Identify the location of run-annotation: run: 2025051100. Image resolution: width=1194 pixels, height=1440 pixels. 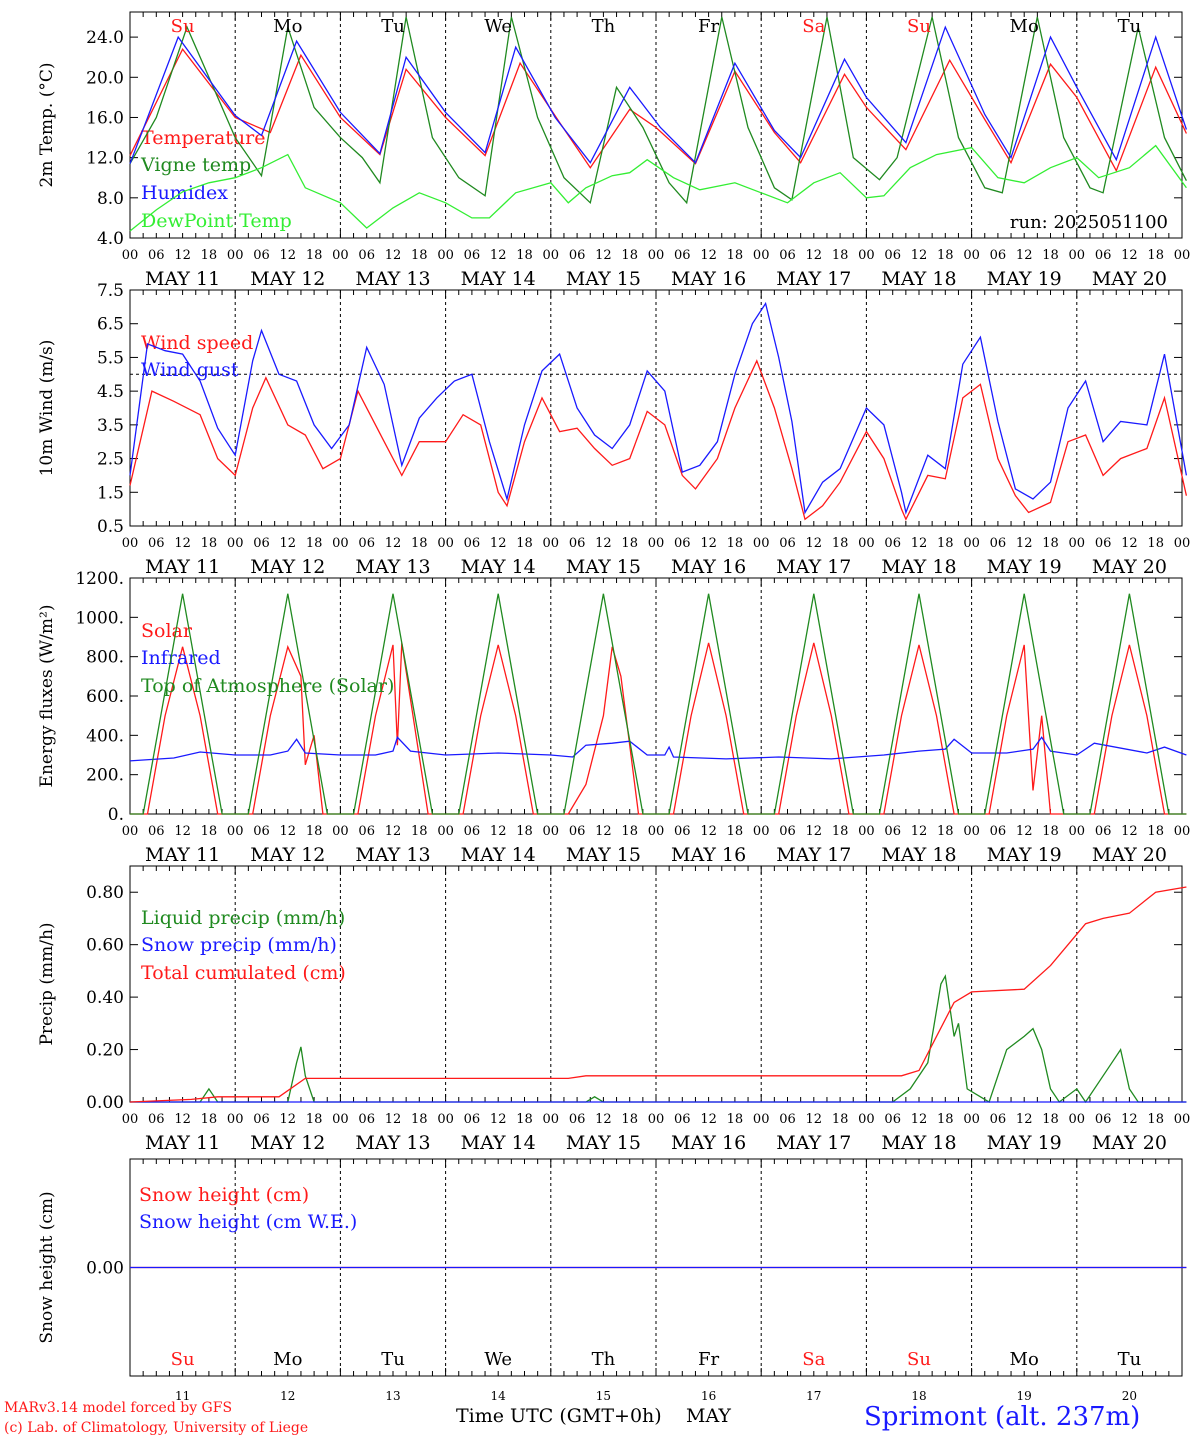
(1089, 222).